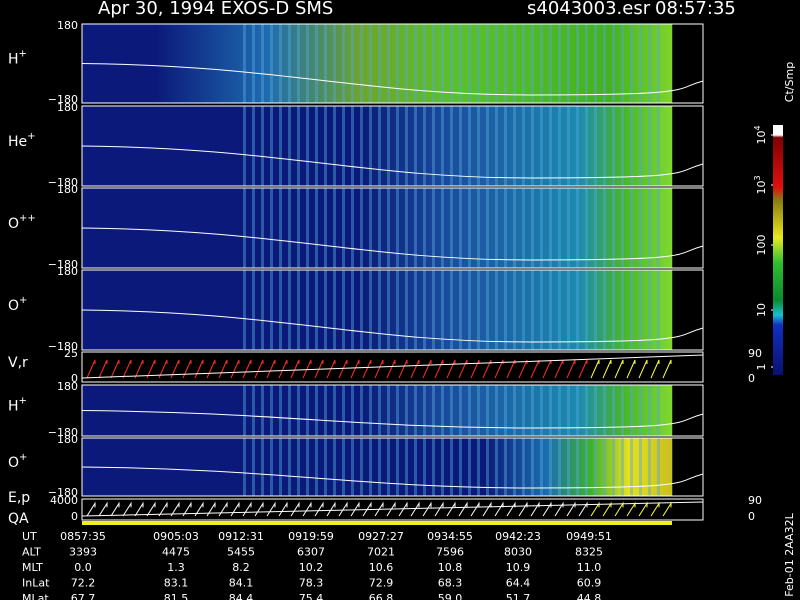 The height and width of the screenshot is (600, 800). I want to click on cell: 68.3, so click(450, 583).